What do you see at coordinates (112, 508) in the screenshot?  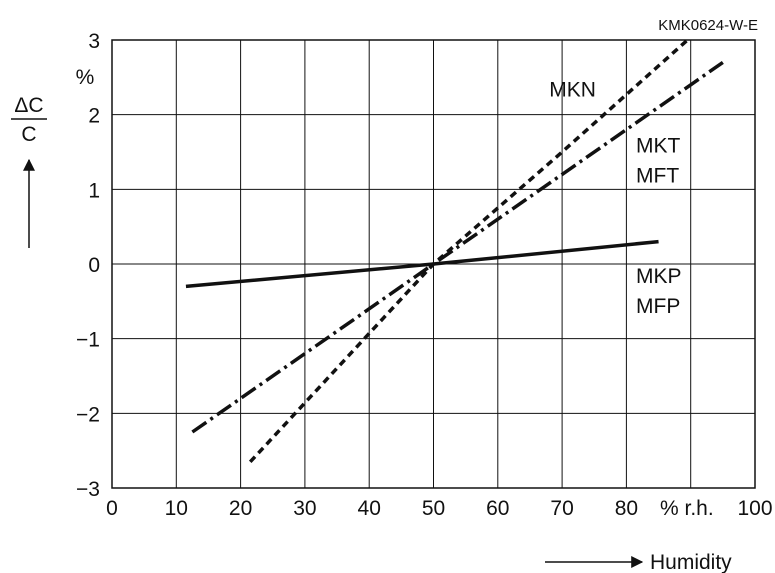 I see `x-tick-label: 0` at bounding box center [112, 508].